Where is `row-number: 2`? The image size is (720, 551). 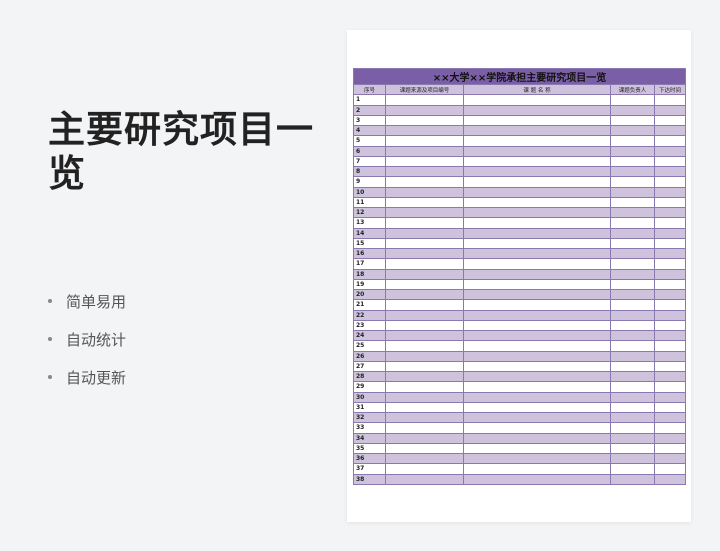 row-number: 2 is located at coordinates (369, 110).